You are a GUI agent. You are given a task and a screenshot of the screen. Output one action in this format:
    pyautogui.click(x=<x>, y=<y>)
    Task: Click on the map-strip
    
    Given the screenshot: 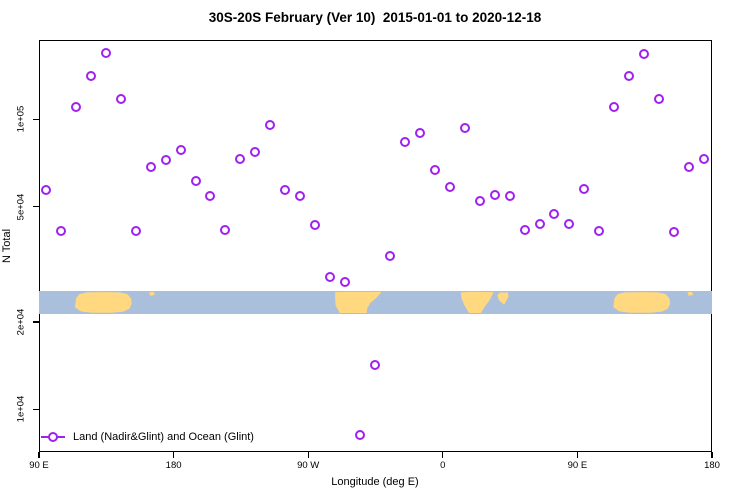 What is the action you would take?
    pyautogui.click(x=375, y=302)
    